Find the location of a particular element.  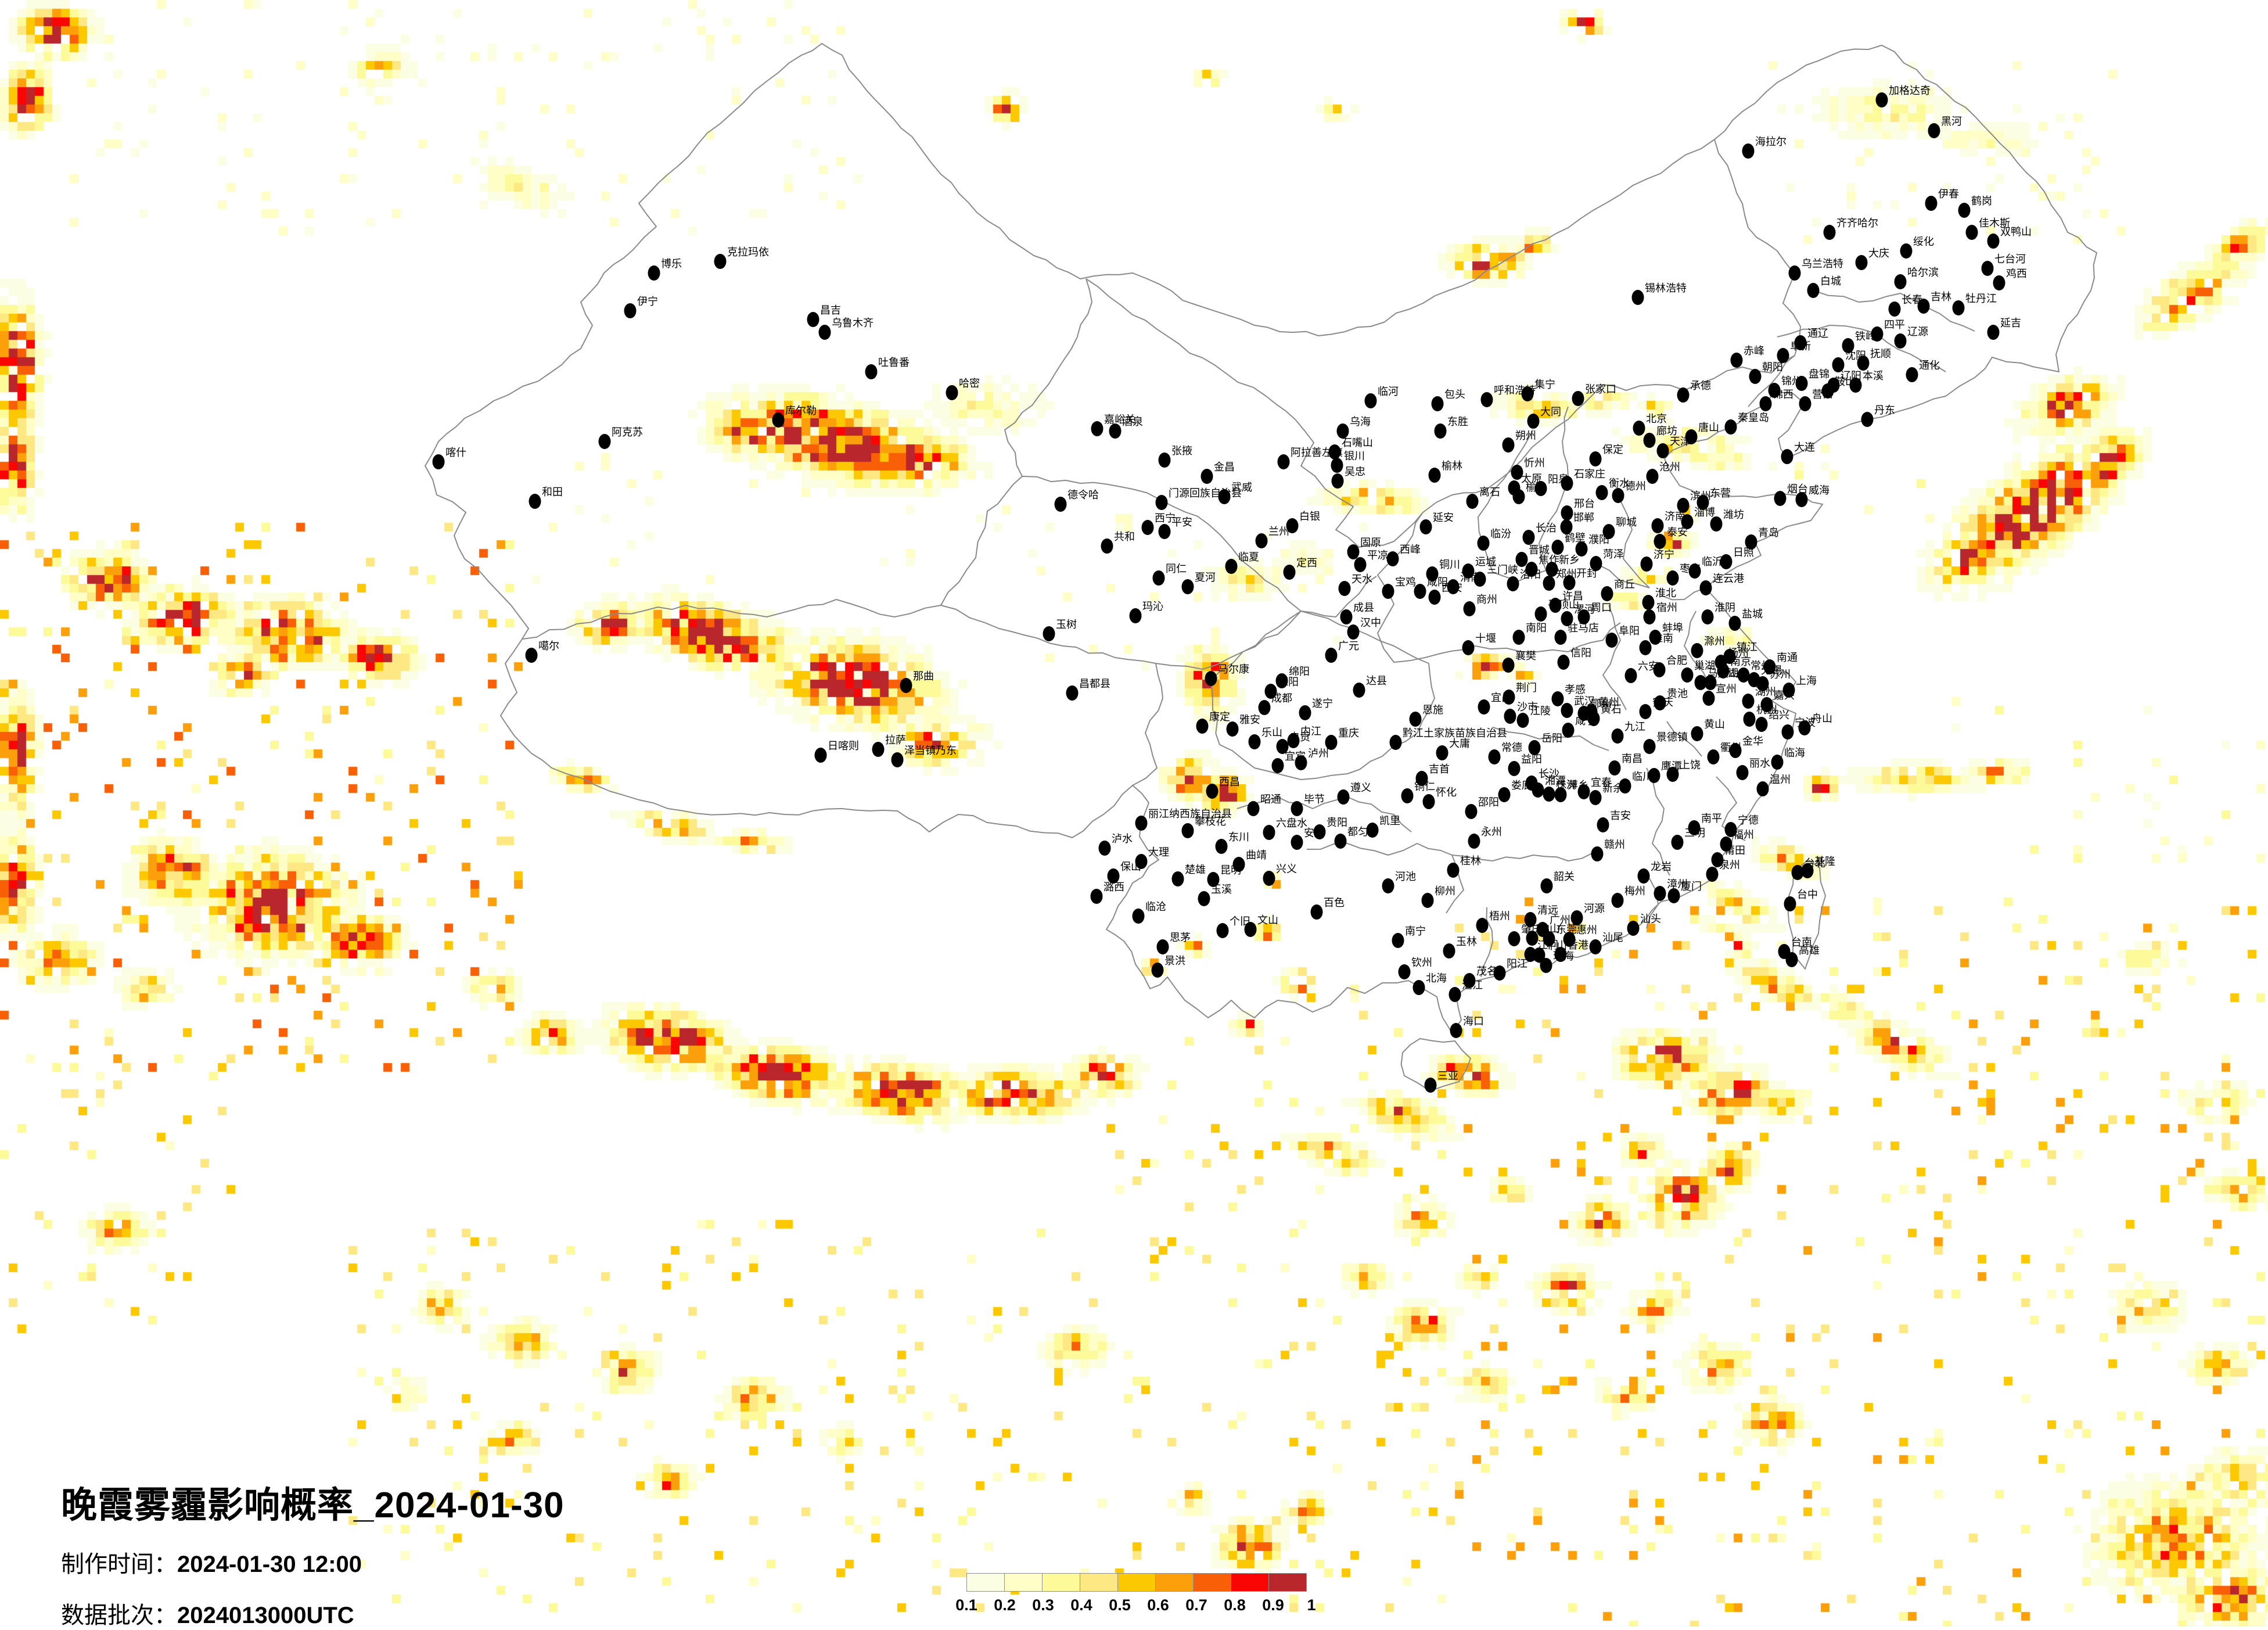

legend-tick-label: 0.2 is located at coordinates (1005, 1605).